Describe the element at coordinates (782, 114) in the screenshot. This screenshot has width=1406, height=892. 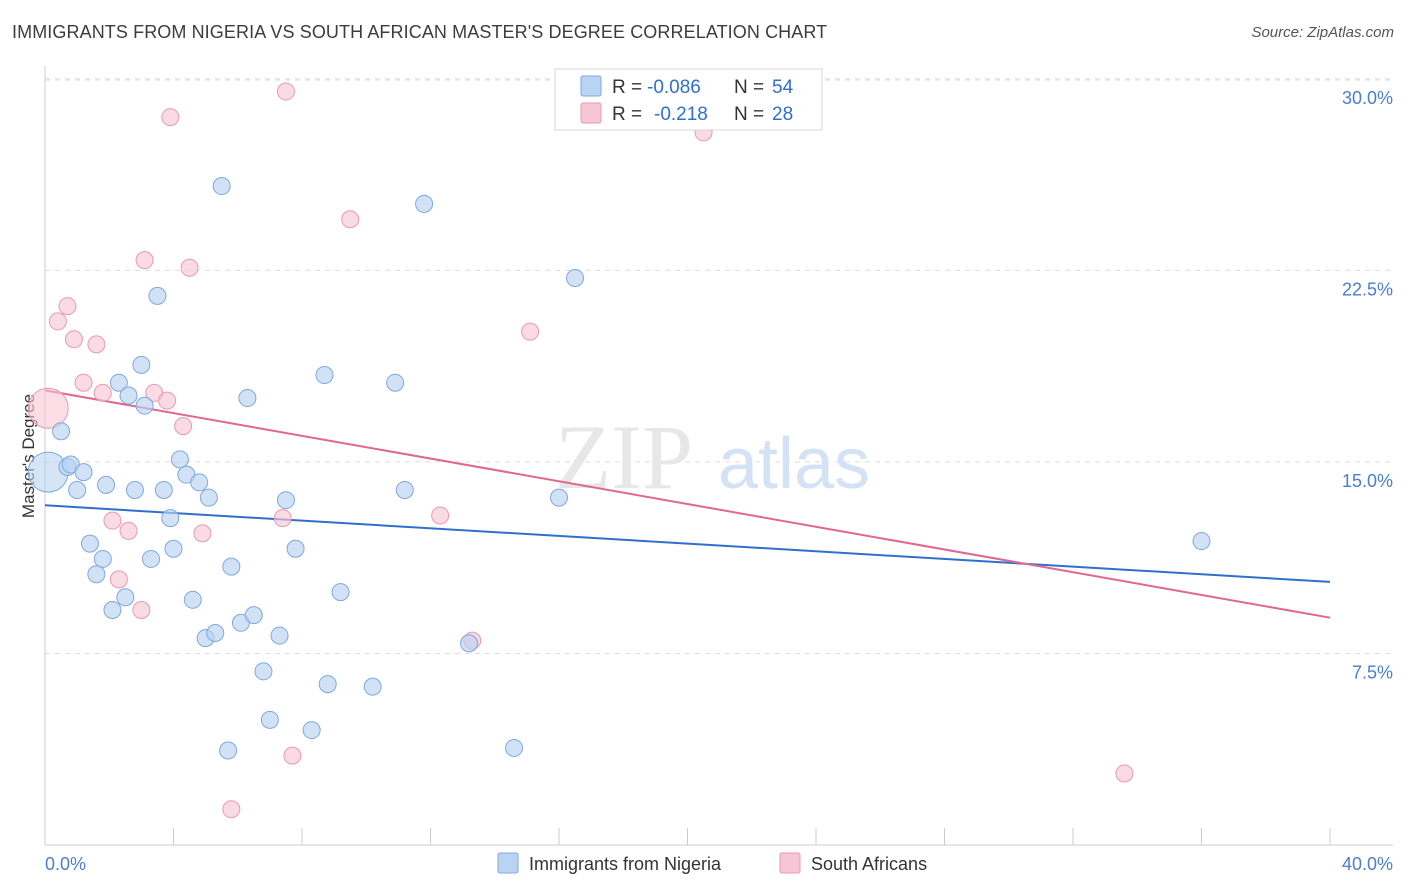
I see `legend-n-value-2: 28` at that location.